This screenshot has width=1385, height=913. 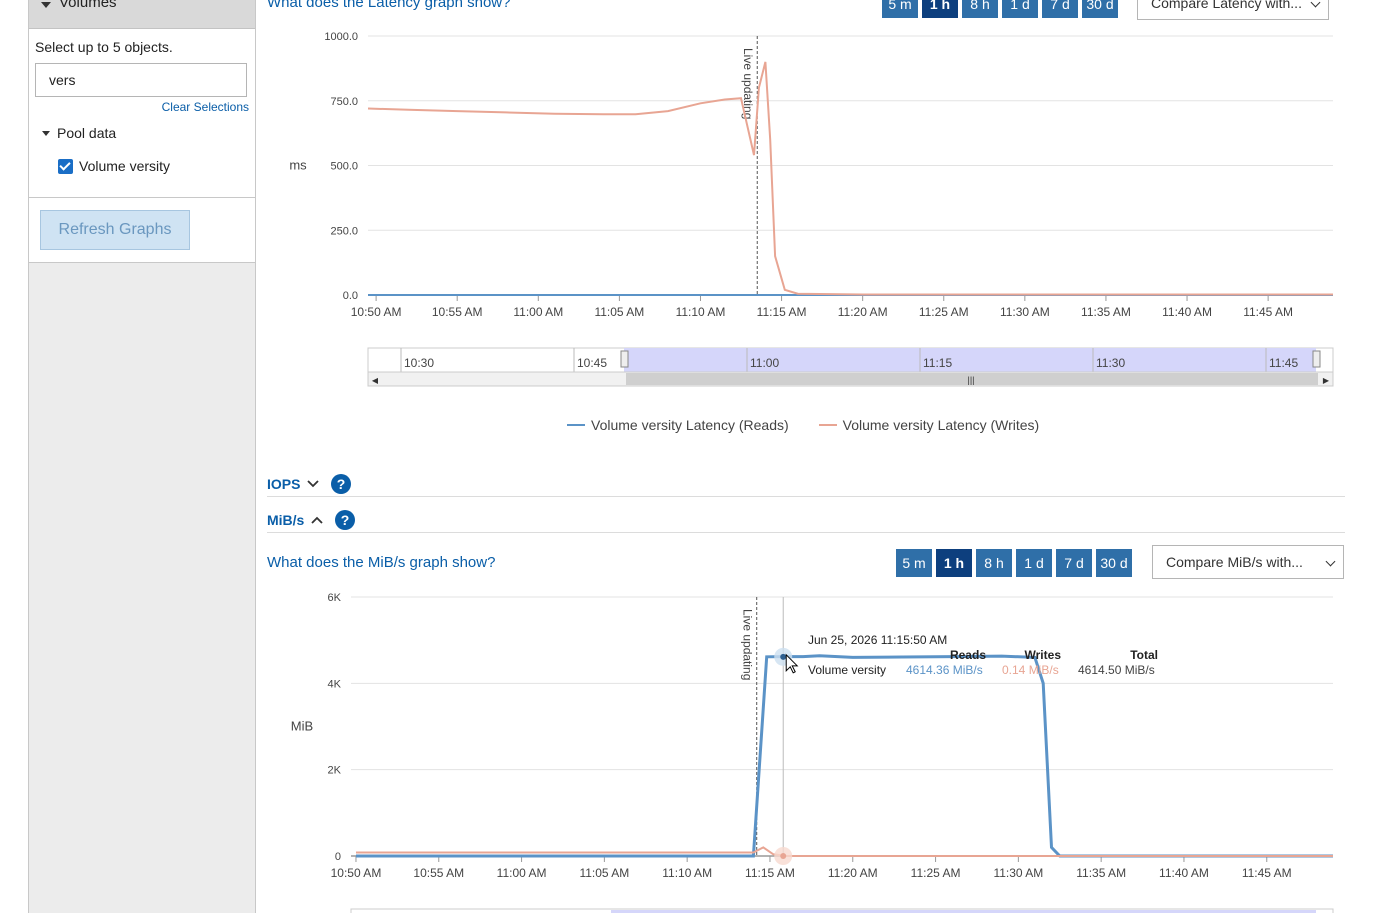 I want to click on mibs-range-7d: 7 d, so click(x=1074, y=563).